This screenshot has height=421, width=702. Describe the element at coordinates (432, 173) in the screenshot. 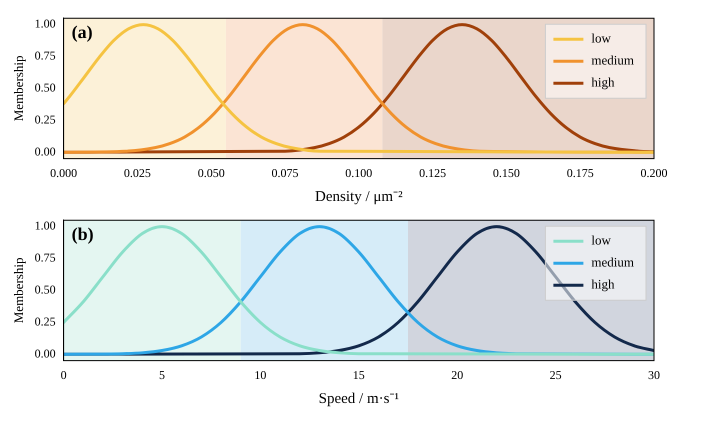

I see `x-tick-label: 0.125` at that location.